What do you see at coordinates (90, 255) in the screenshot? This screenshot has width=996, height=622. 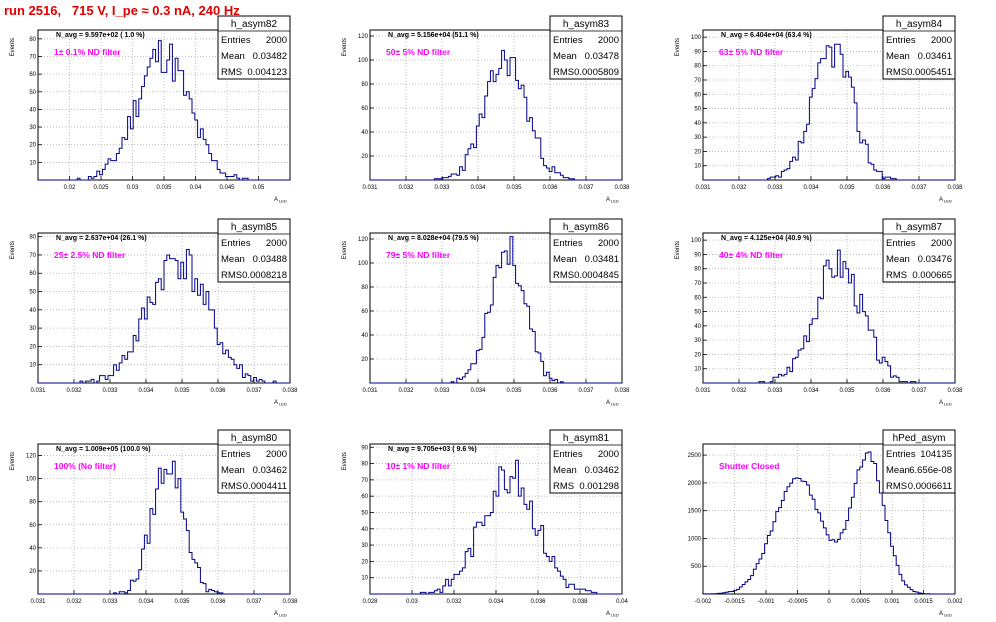 I see `filter-label: 25± 2.5% ND filter` at bounding box center [90, 255].